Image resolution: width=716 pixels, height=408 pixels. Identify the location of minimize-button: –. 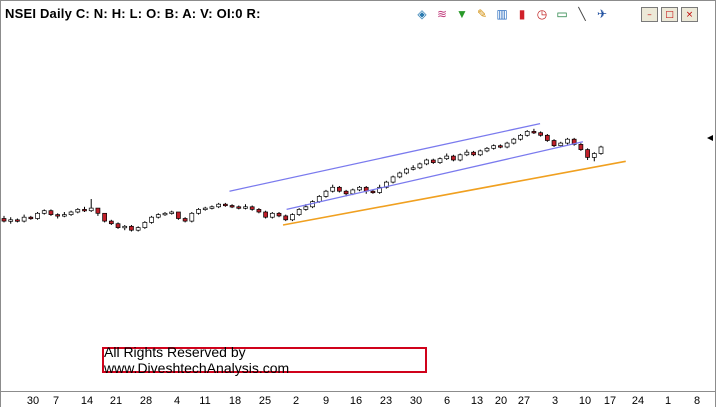
(649, 14).